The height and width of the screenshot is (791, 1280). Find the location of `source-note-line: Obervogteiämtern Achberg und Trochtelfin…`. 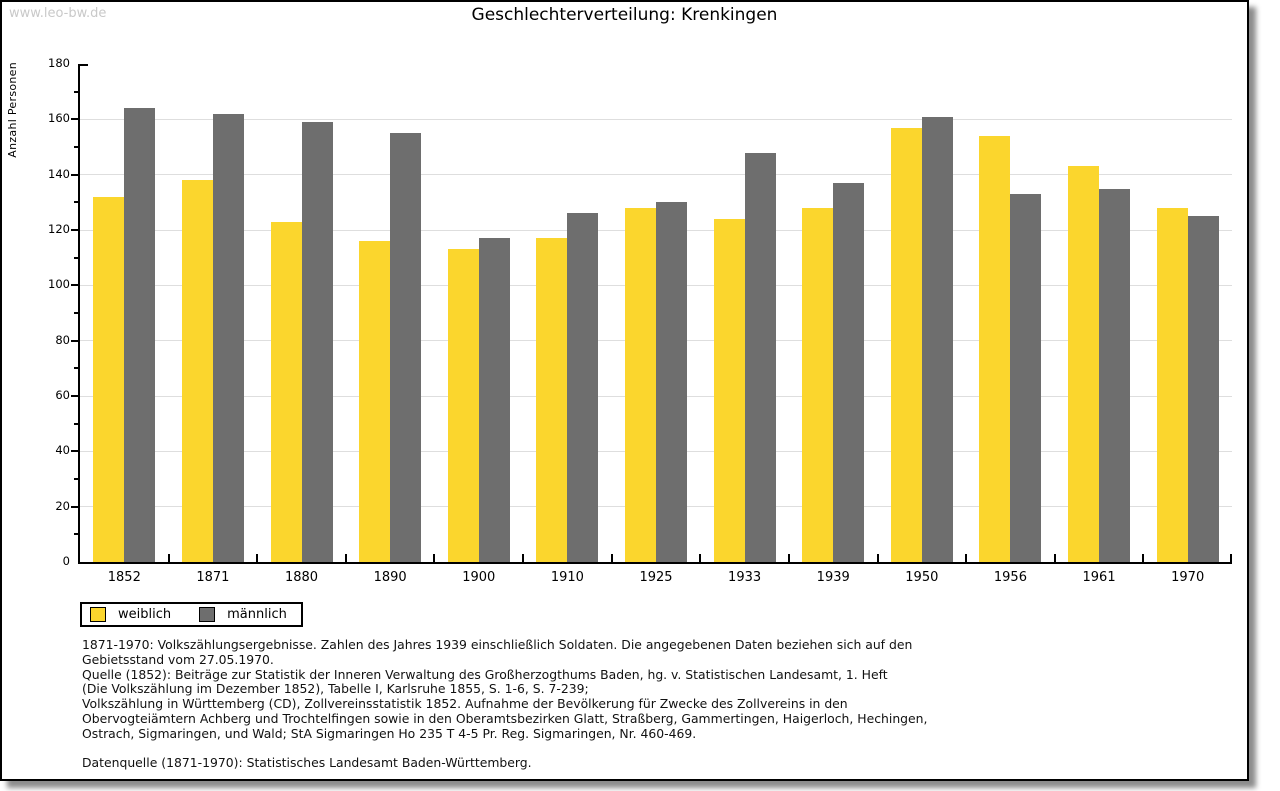

source-note-line: Obervogteiämtern Achberg und Trochtelfin… is located at coordinates (505, 718).